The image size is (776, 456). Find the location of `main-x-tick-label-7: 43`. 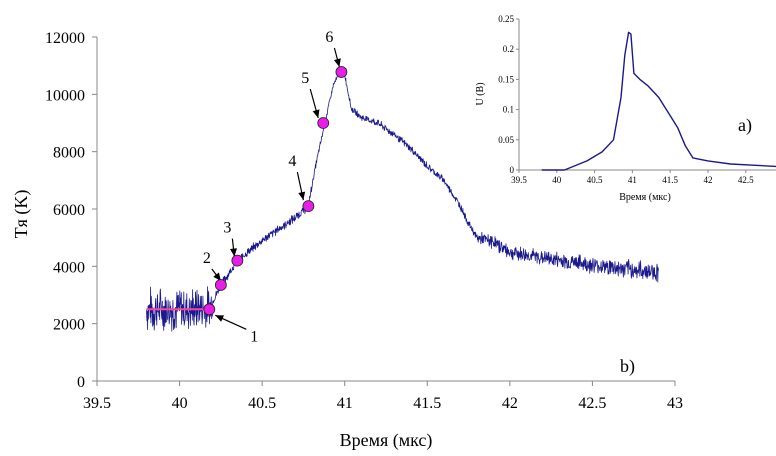

main-x-tick-label-7: 43 is located at coordinates (675, 403).